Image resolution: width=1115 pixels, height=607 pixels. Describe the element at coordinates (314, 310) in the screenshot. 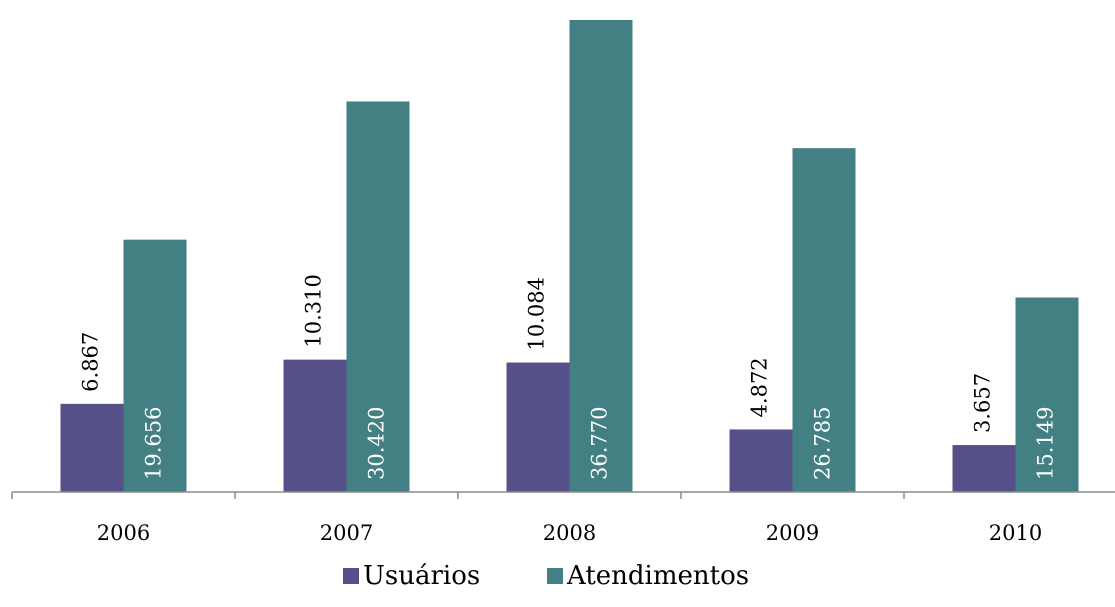

I see `data-label-usuarios-2007: 10.310` at that location.